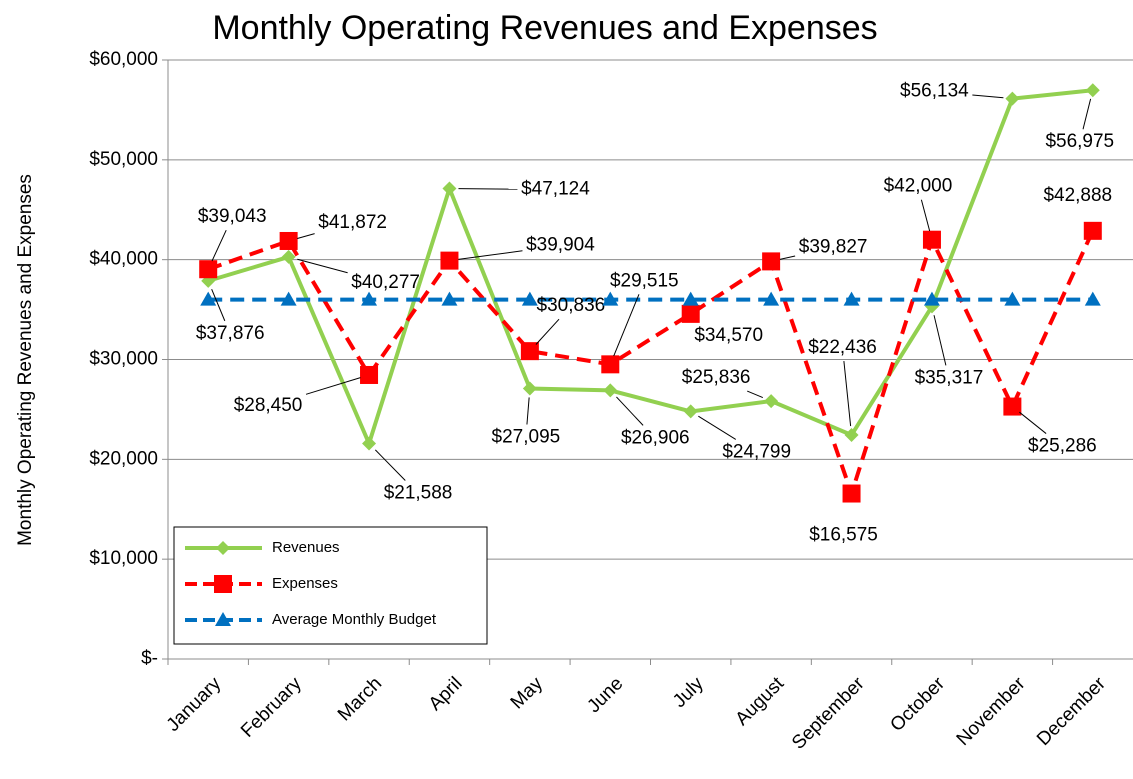 This screenshot has width=1133, height=779. Describe the element at coordinates (1079, 141) in the screenshot. I see `data-label: $56,975` at that location.